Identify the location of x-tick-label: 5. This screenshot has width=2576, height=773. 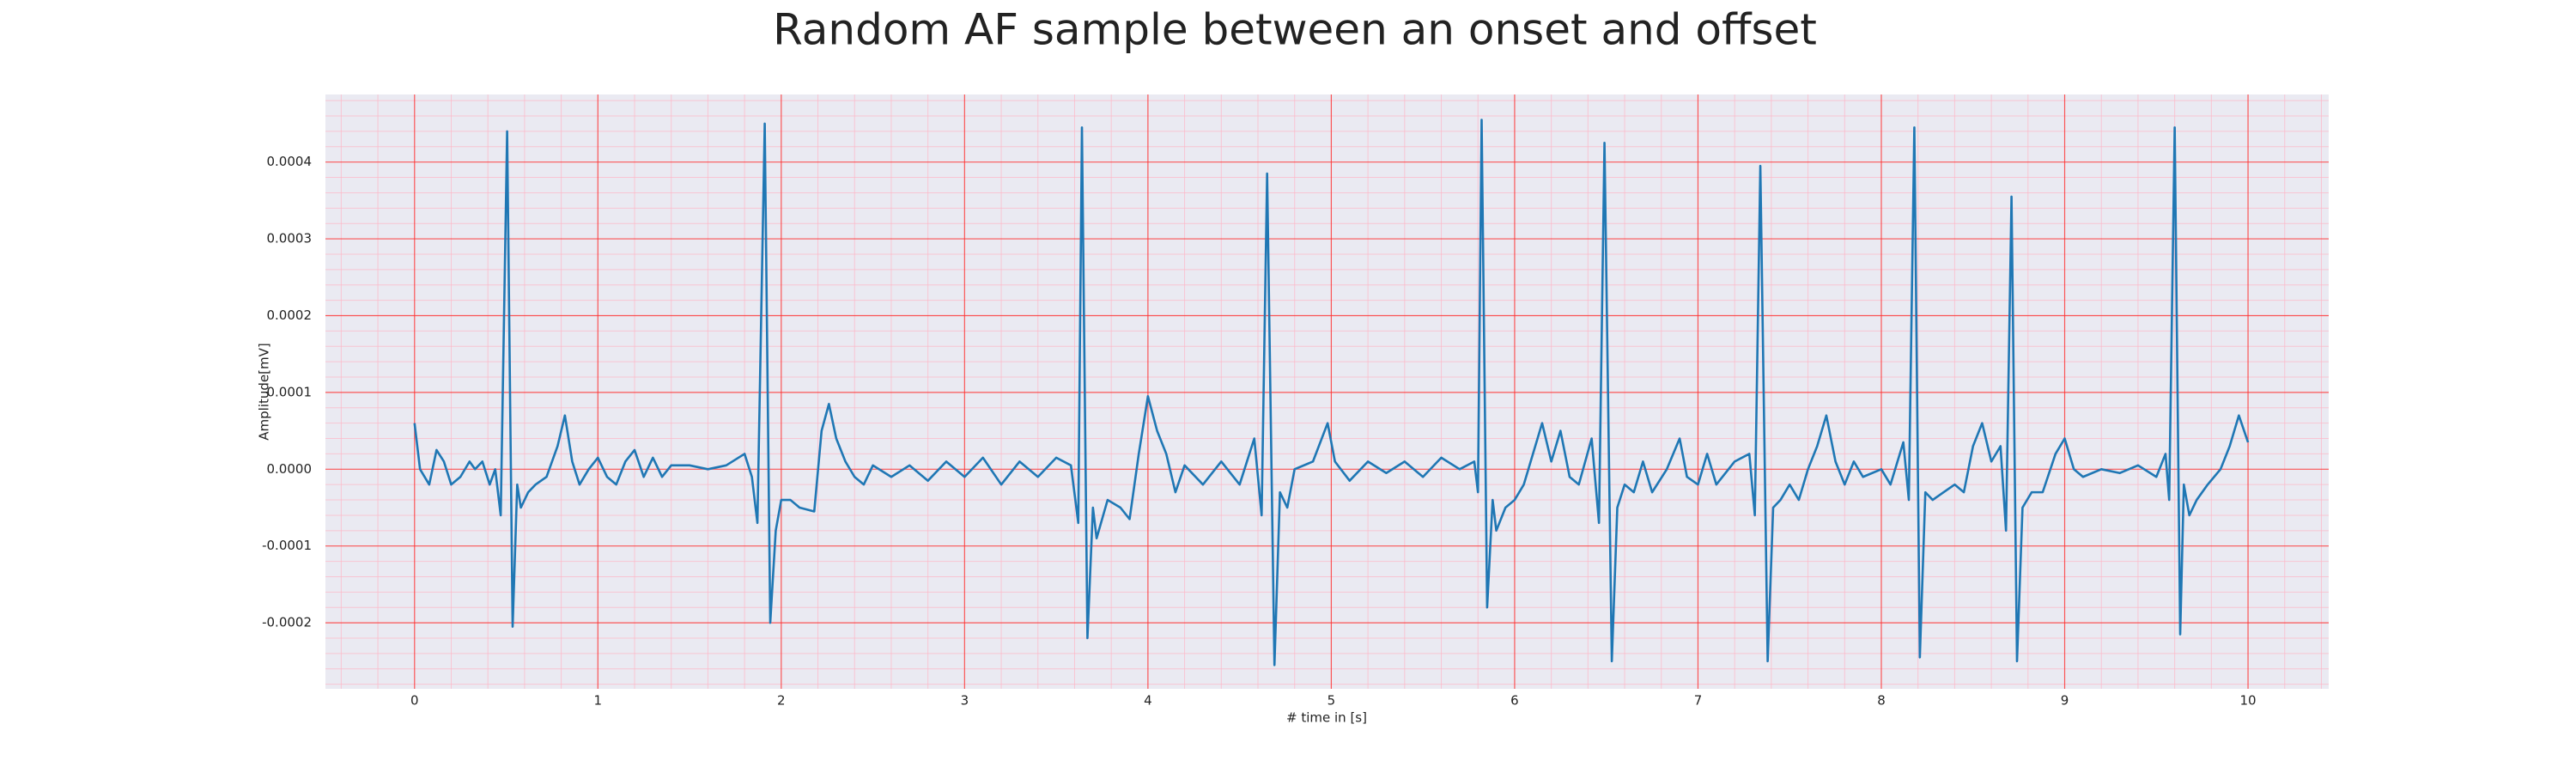
(1331, 701).